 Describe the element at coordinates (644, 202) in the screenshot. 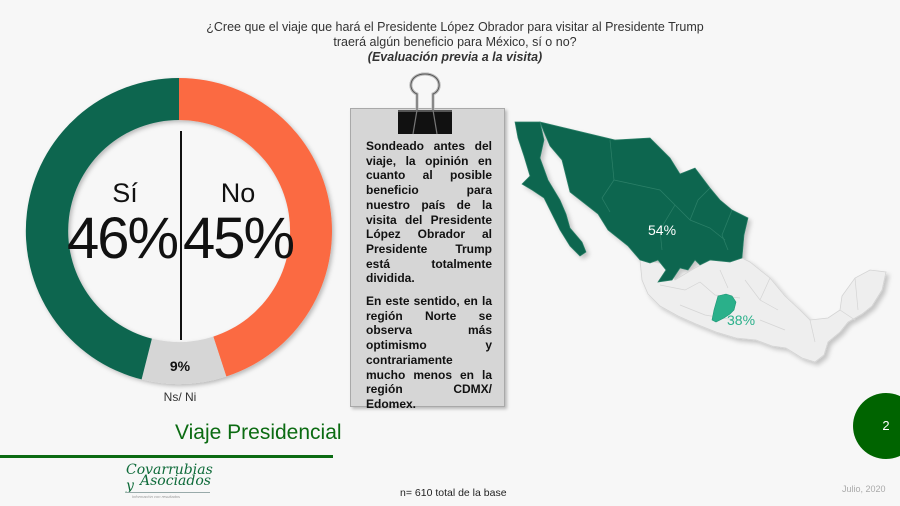

I see `map-region-north` at that location.